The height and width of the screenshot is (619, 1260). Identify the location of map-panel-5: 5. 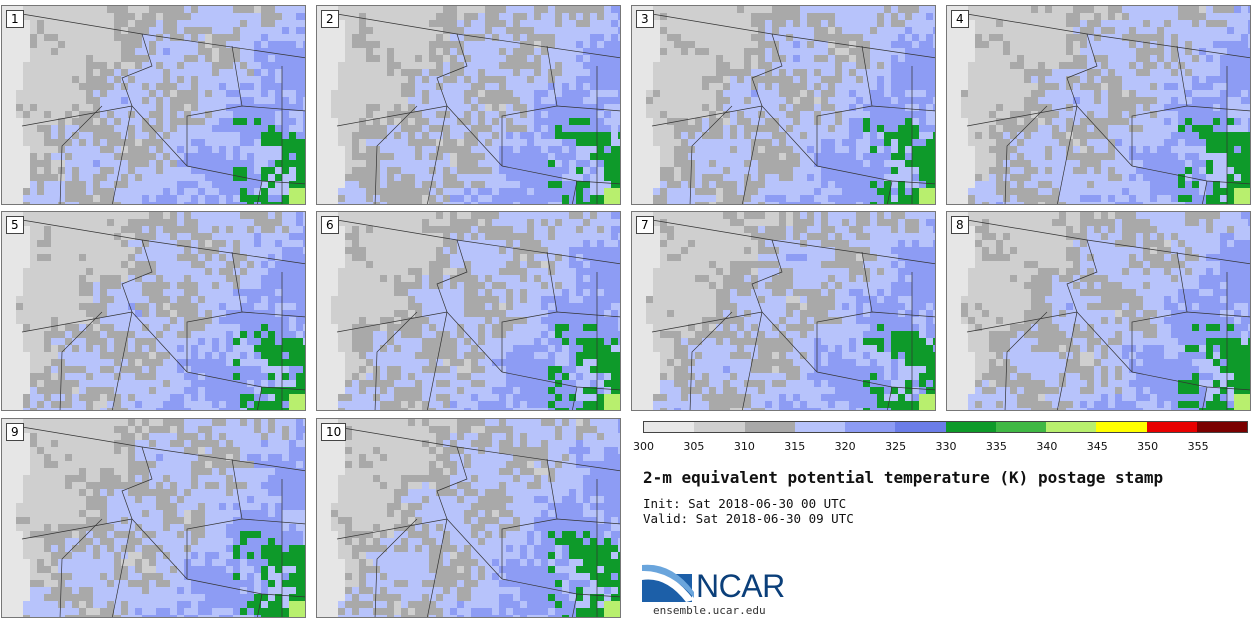
(153, 311).